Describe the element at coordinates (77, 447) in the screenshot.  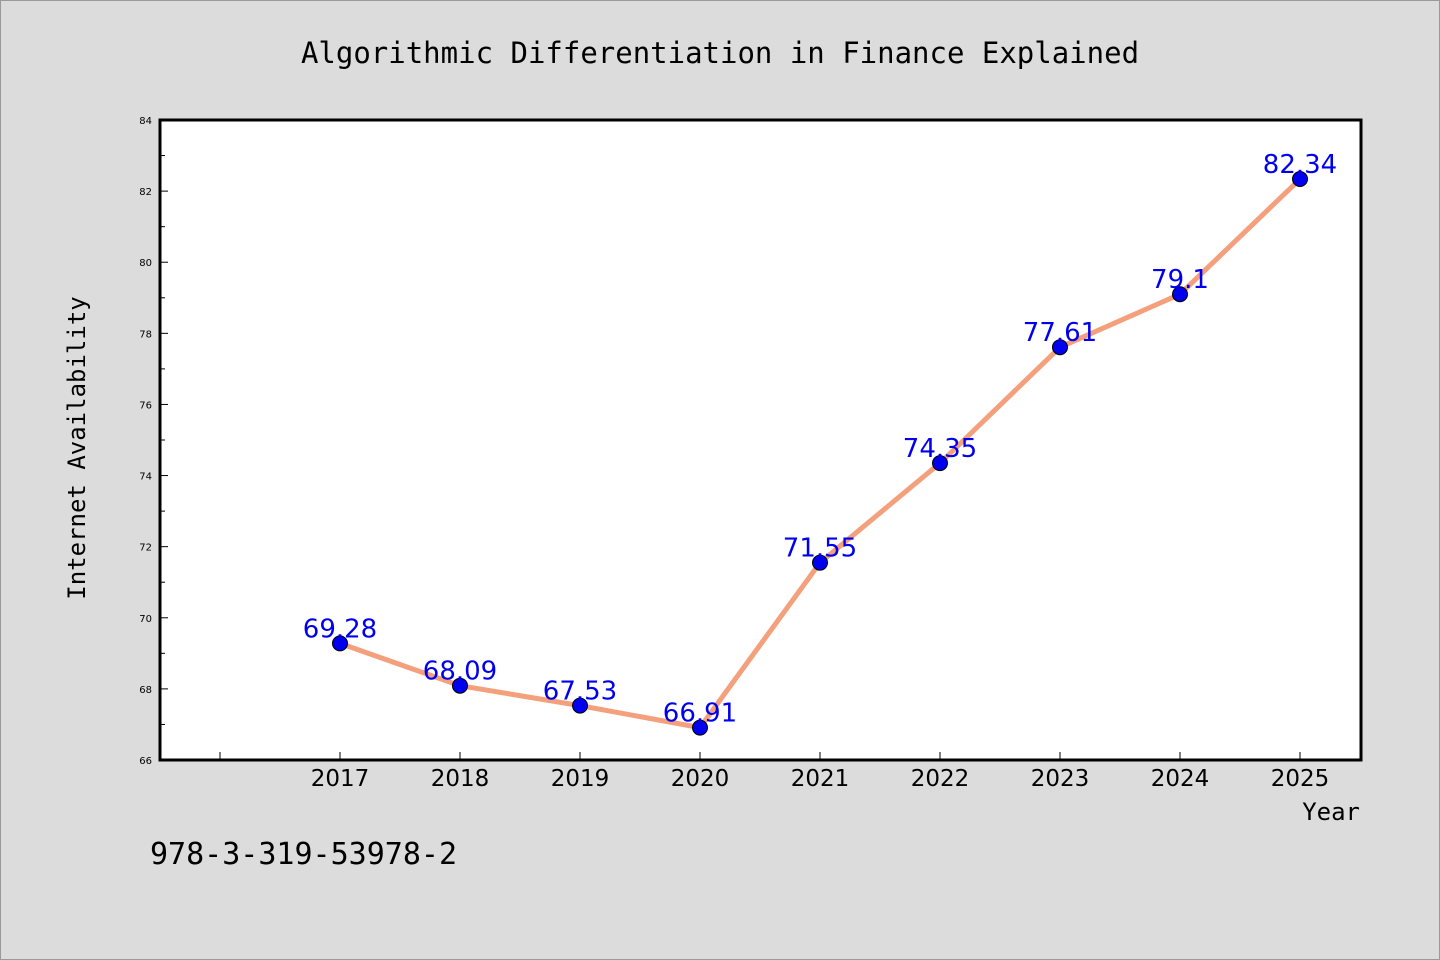
I see `y-axis-label: Internet Availability` at that location.